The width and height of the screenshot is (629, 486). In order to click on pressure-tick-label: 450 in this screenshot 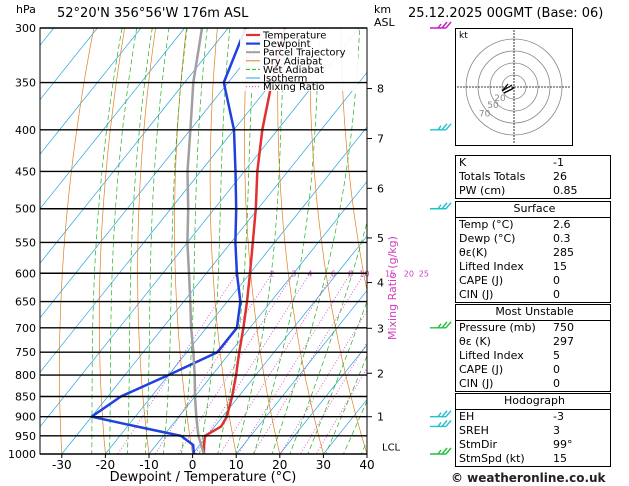, I will do `click(25, 171)`.